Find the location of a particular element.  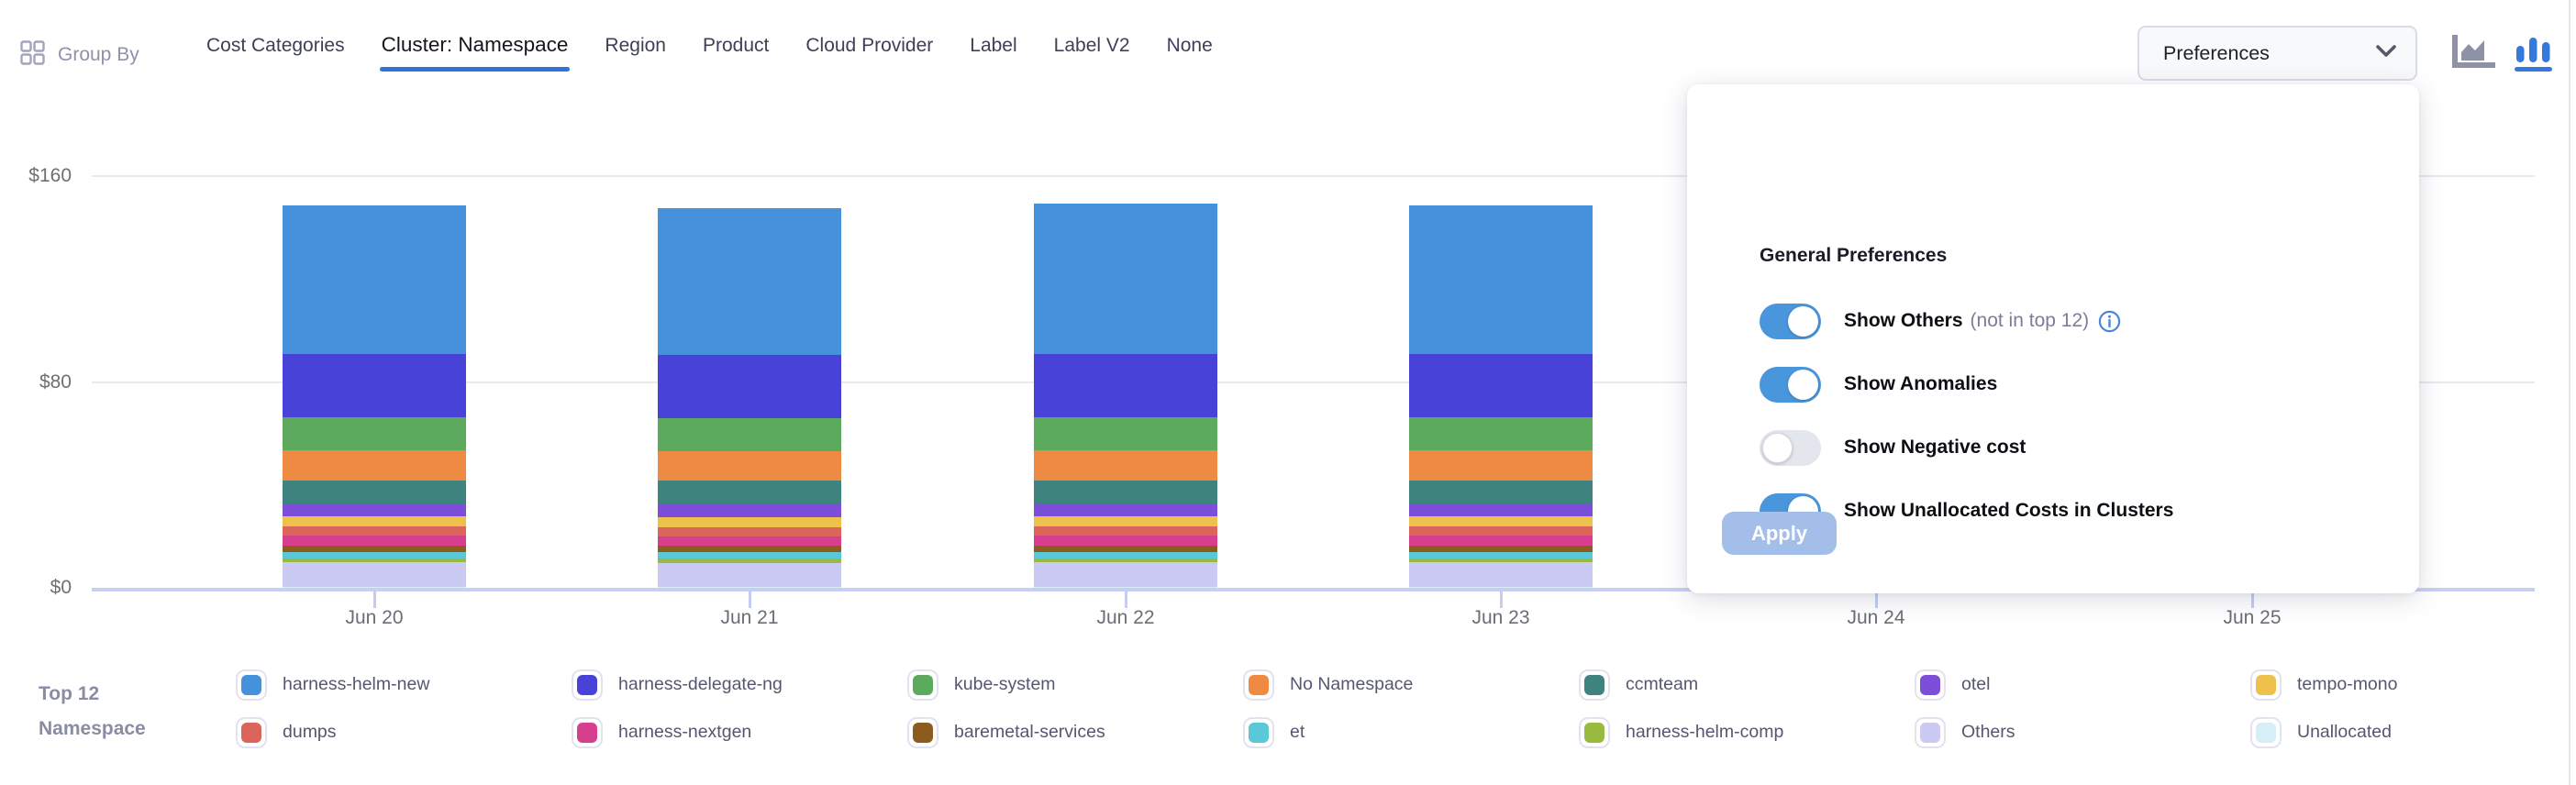

legend-item-tempo-mono: tempo-mono is located at coordinates (2413, 693).